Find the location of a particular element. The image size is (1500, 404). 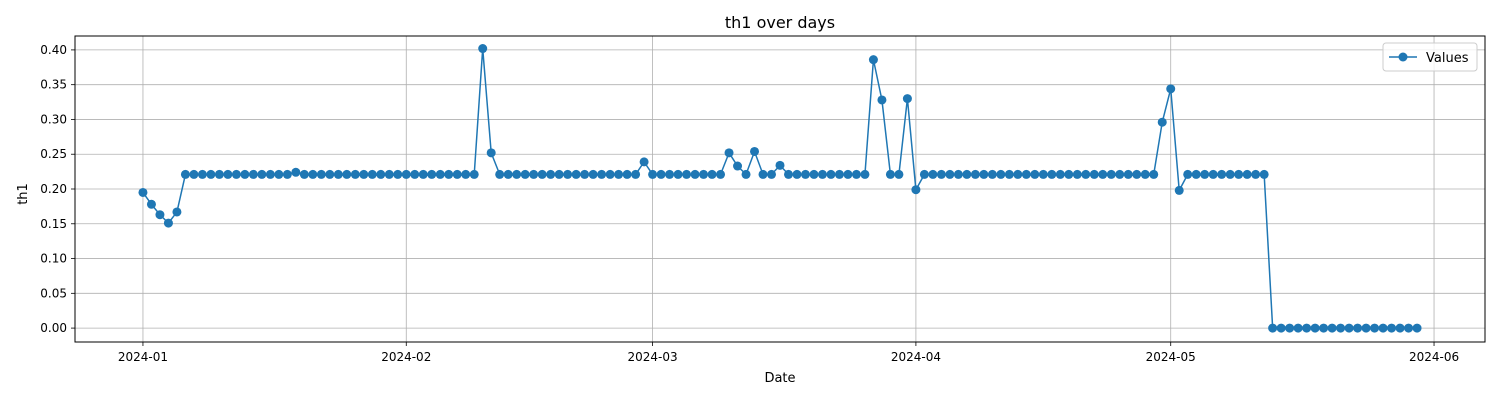

legend: Values is located at coordinates (1430, 57).